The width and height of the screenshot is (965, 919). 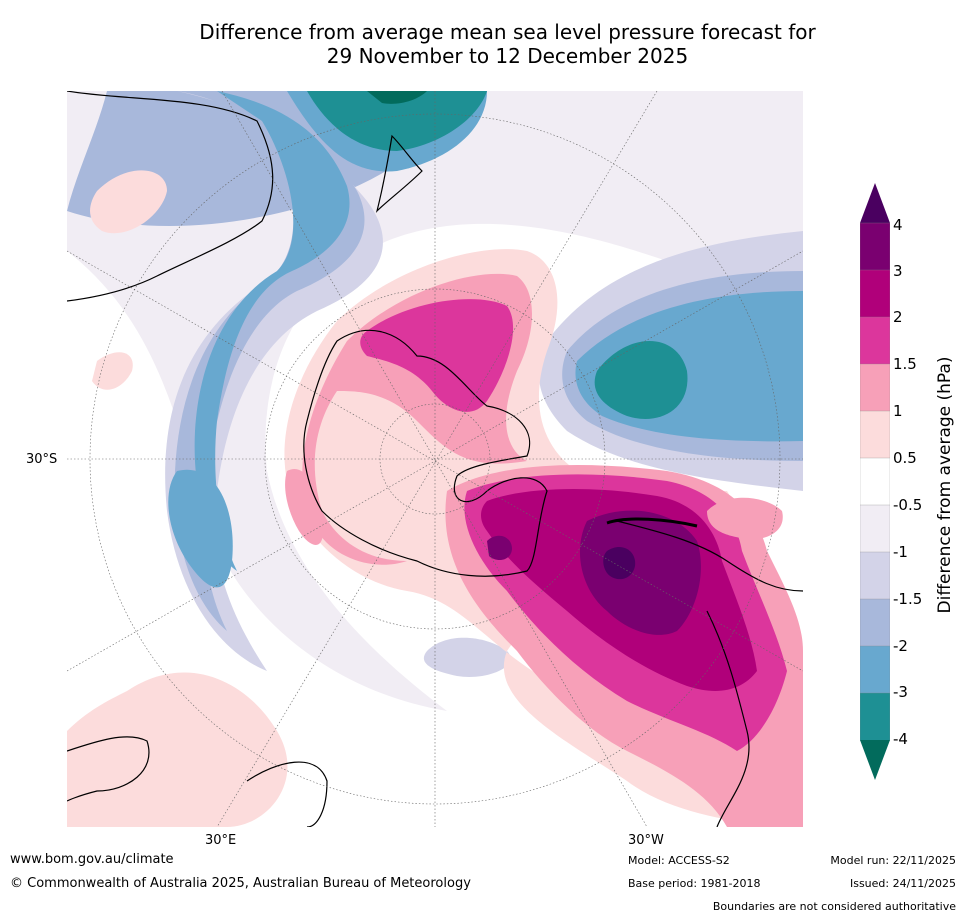 What do you see at coordinates (900, 646) in the screenshot?
I see `colorbar-tick: -2` at bounding box center [900, 646].